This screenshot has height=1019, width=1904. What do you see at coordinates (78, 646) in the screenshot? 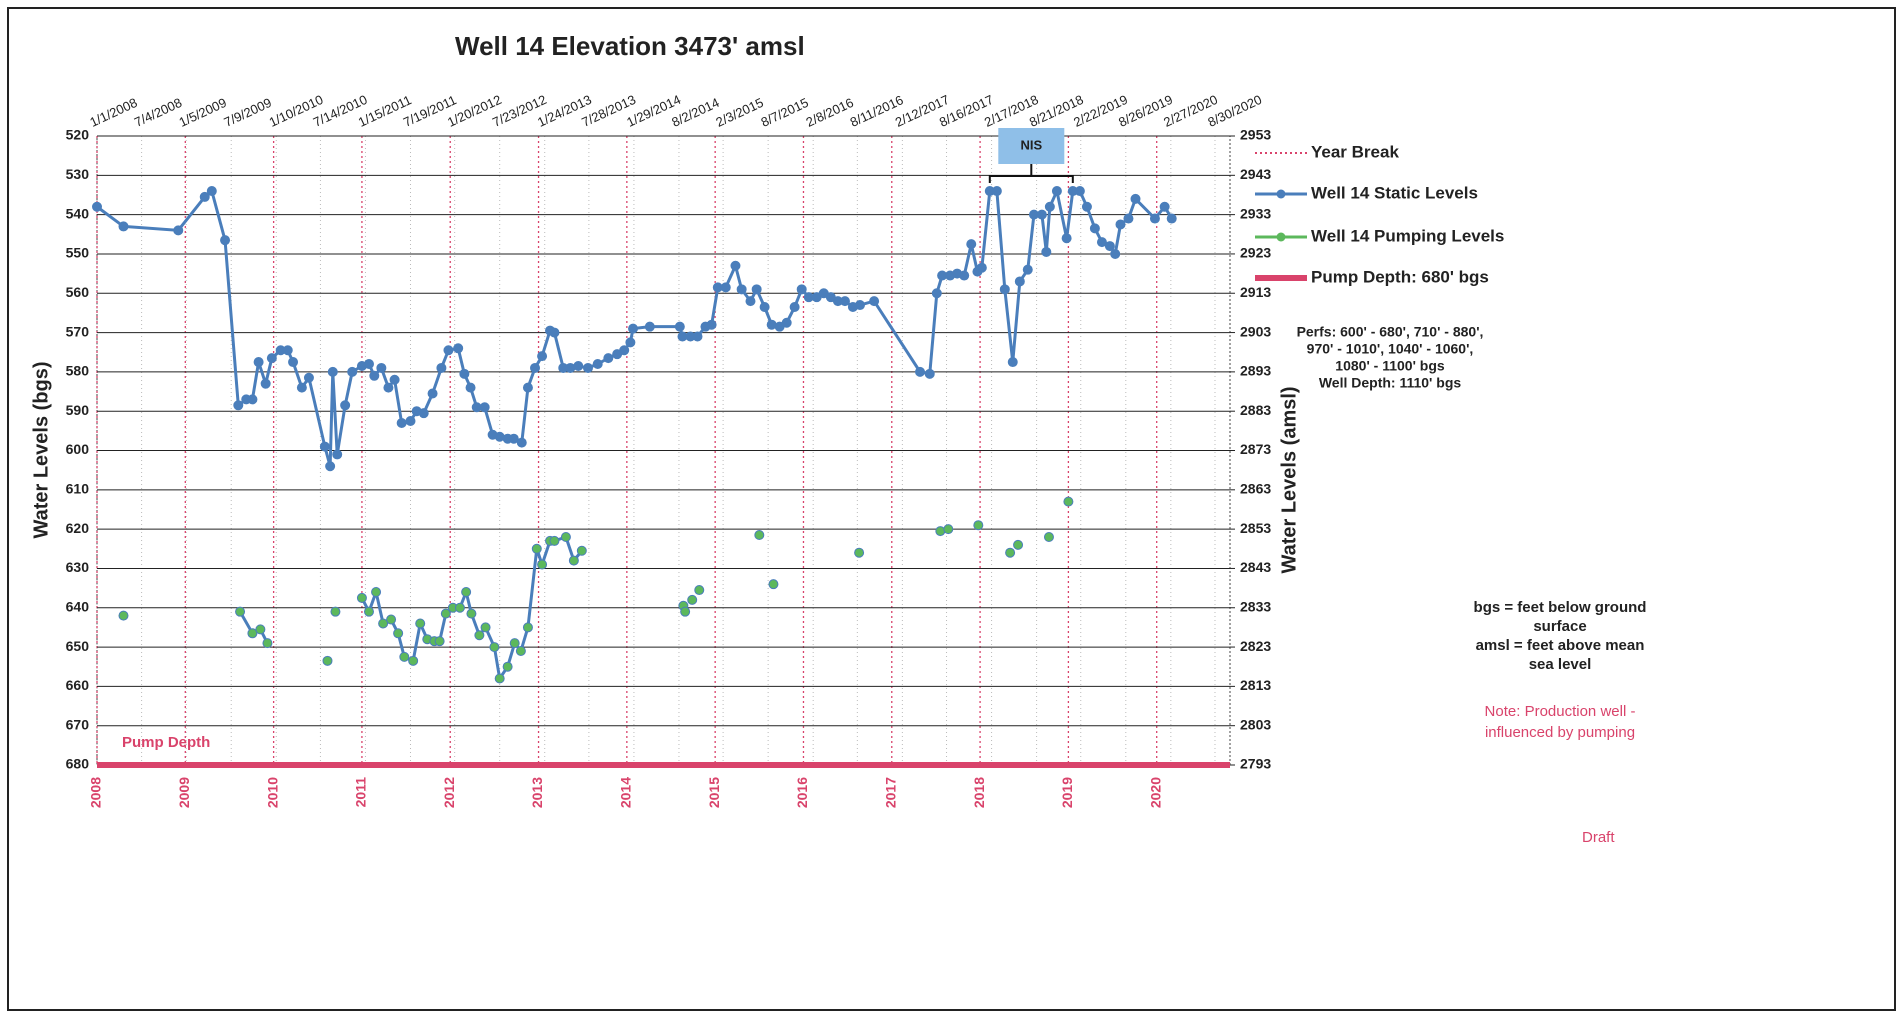
I see `y-tick-label: 650` at bounding box center [78, 646].